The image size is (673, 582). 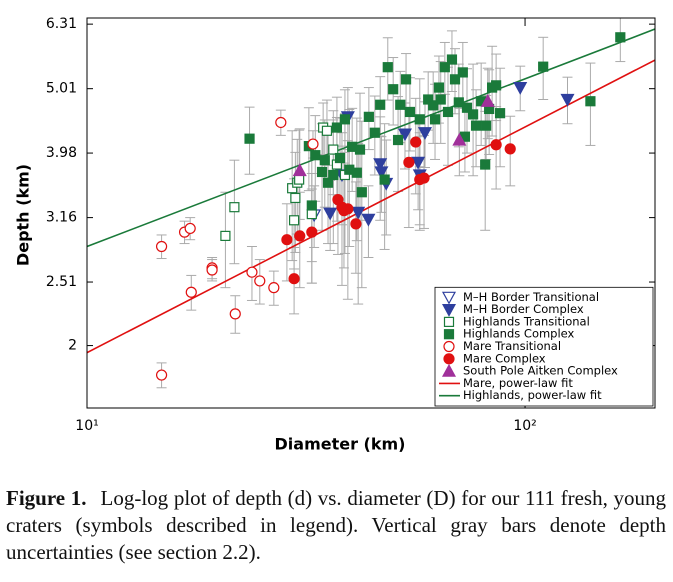 I want to click on legend-box, so click(x=544, y=346).